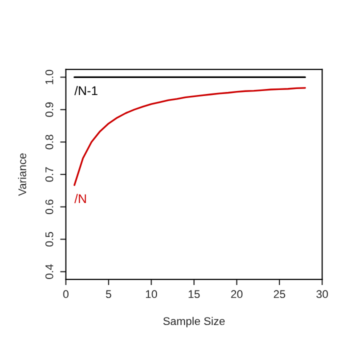  I want to click on x-tick-label: 10, so click(152, 294).